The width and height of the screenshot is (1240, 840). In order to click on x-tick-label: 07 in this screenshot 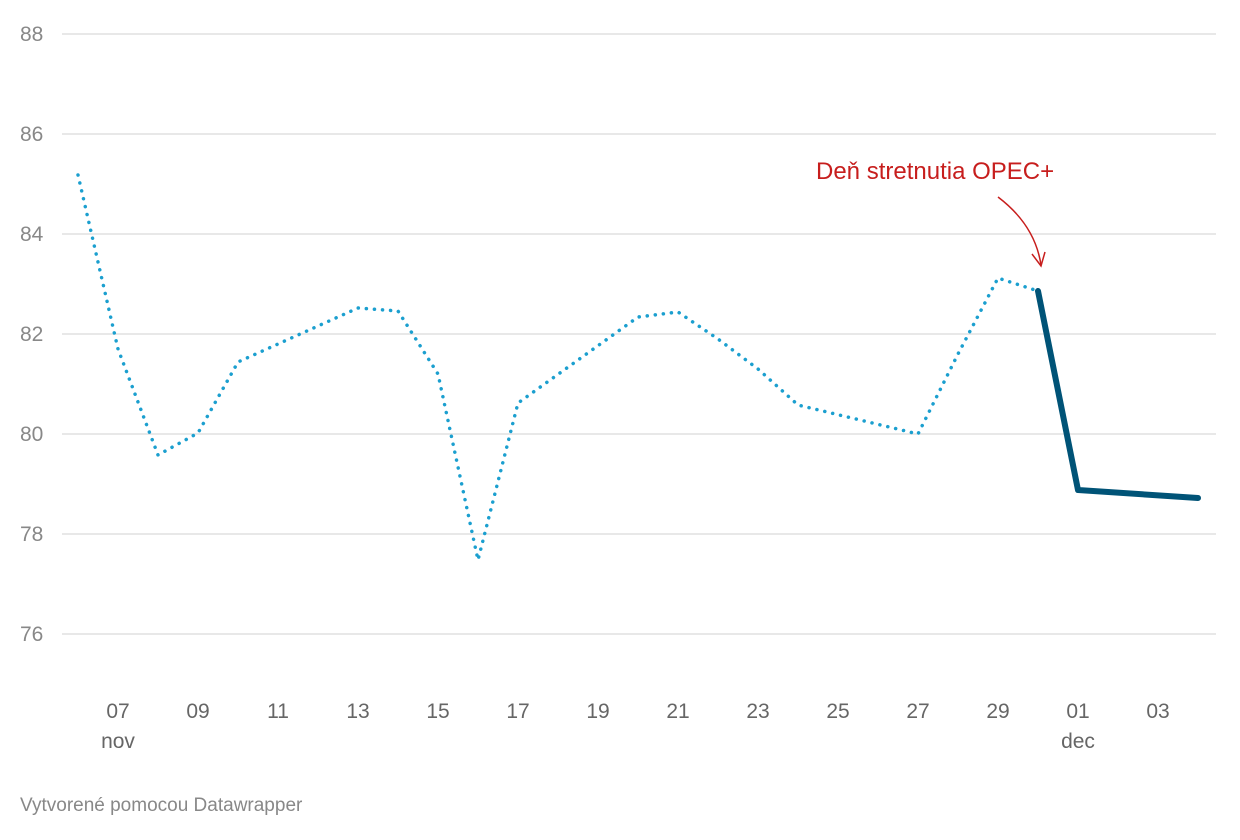, I will do `click(117, 711)`.